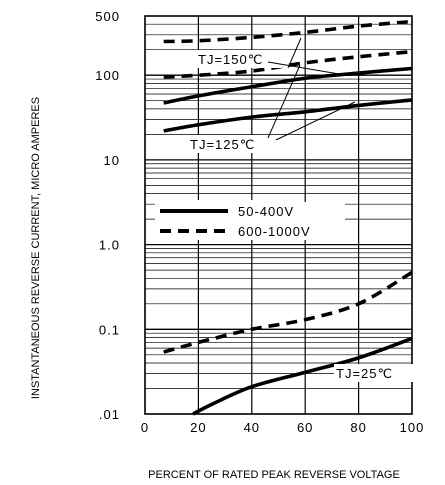 The height and width of the screenshot is (485, 445). What do you see at coordinates (305, 427) in the screenshot?
I see `x-tick-label: 60` at bounding box center [305, 427].